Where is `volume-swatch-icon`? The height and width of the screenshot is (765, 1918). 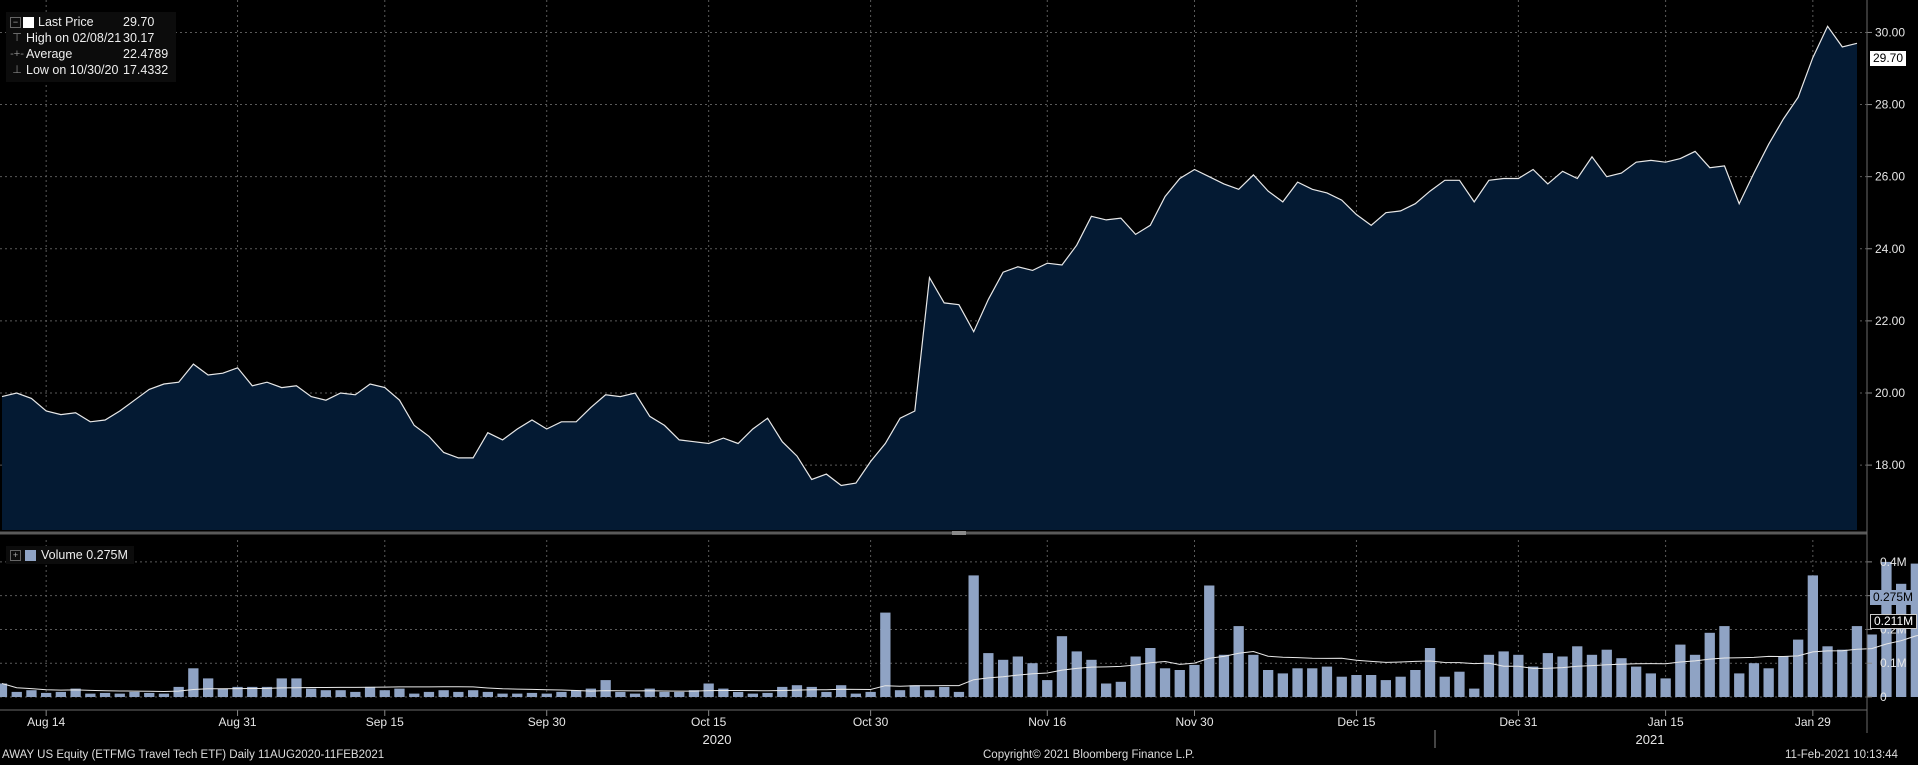
volume-swatch-icon is located at coordinates (30, 555).